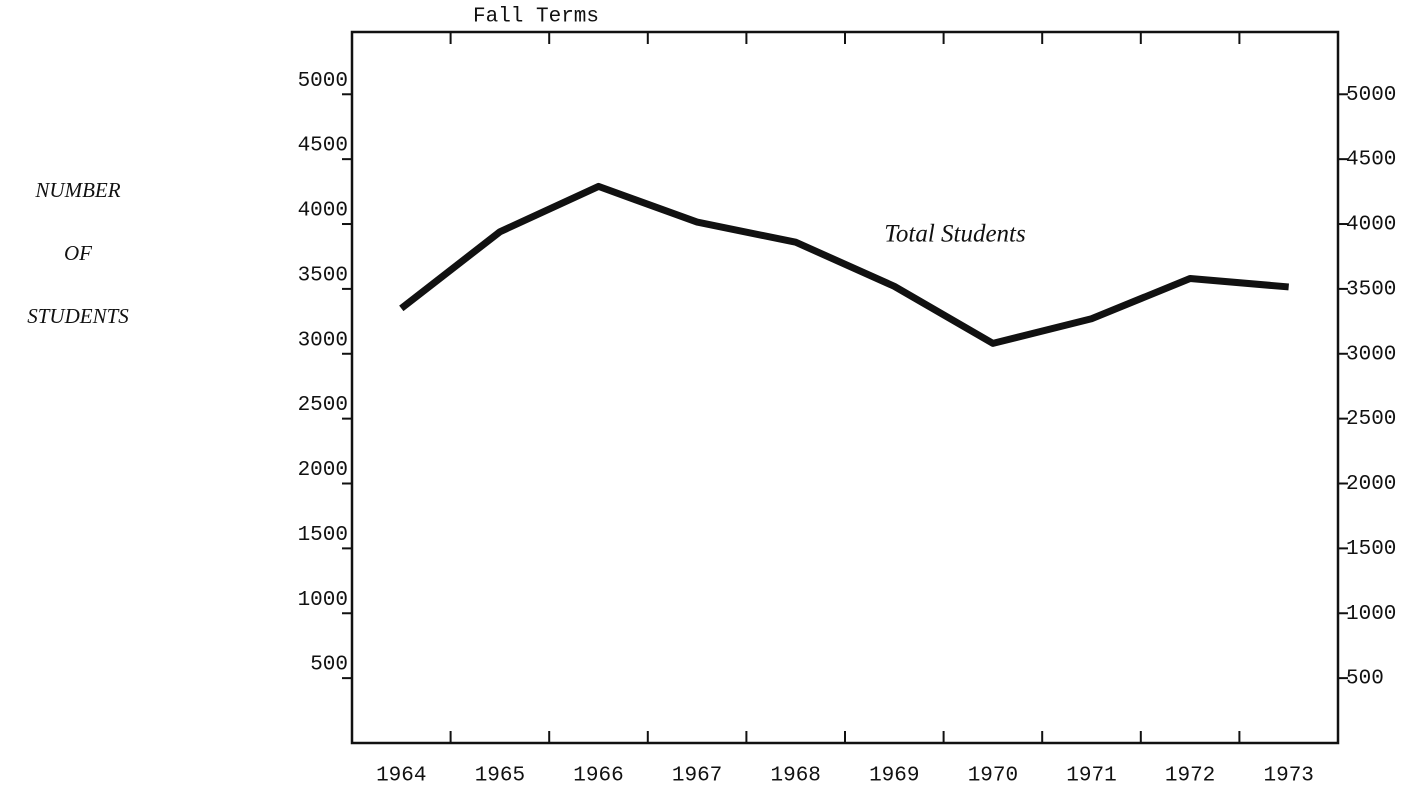  What do you see at coordinates (500, 776) in the screenshot?
I see `x-tick-label: 1965` at bounding box center [500, 776].